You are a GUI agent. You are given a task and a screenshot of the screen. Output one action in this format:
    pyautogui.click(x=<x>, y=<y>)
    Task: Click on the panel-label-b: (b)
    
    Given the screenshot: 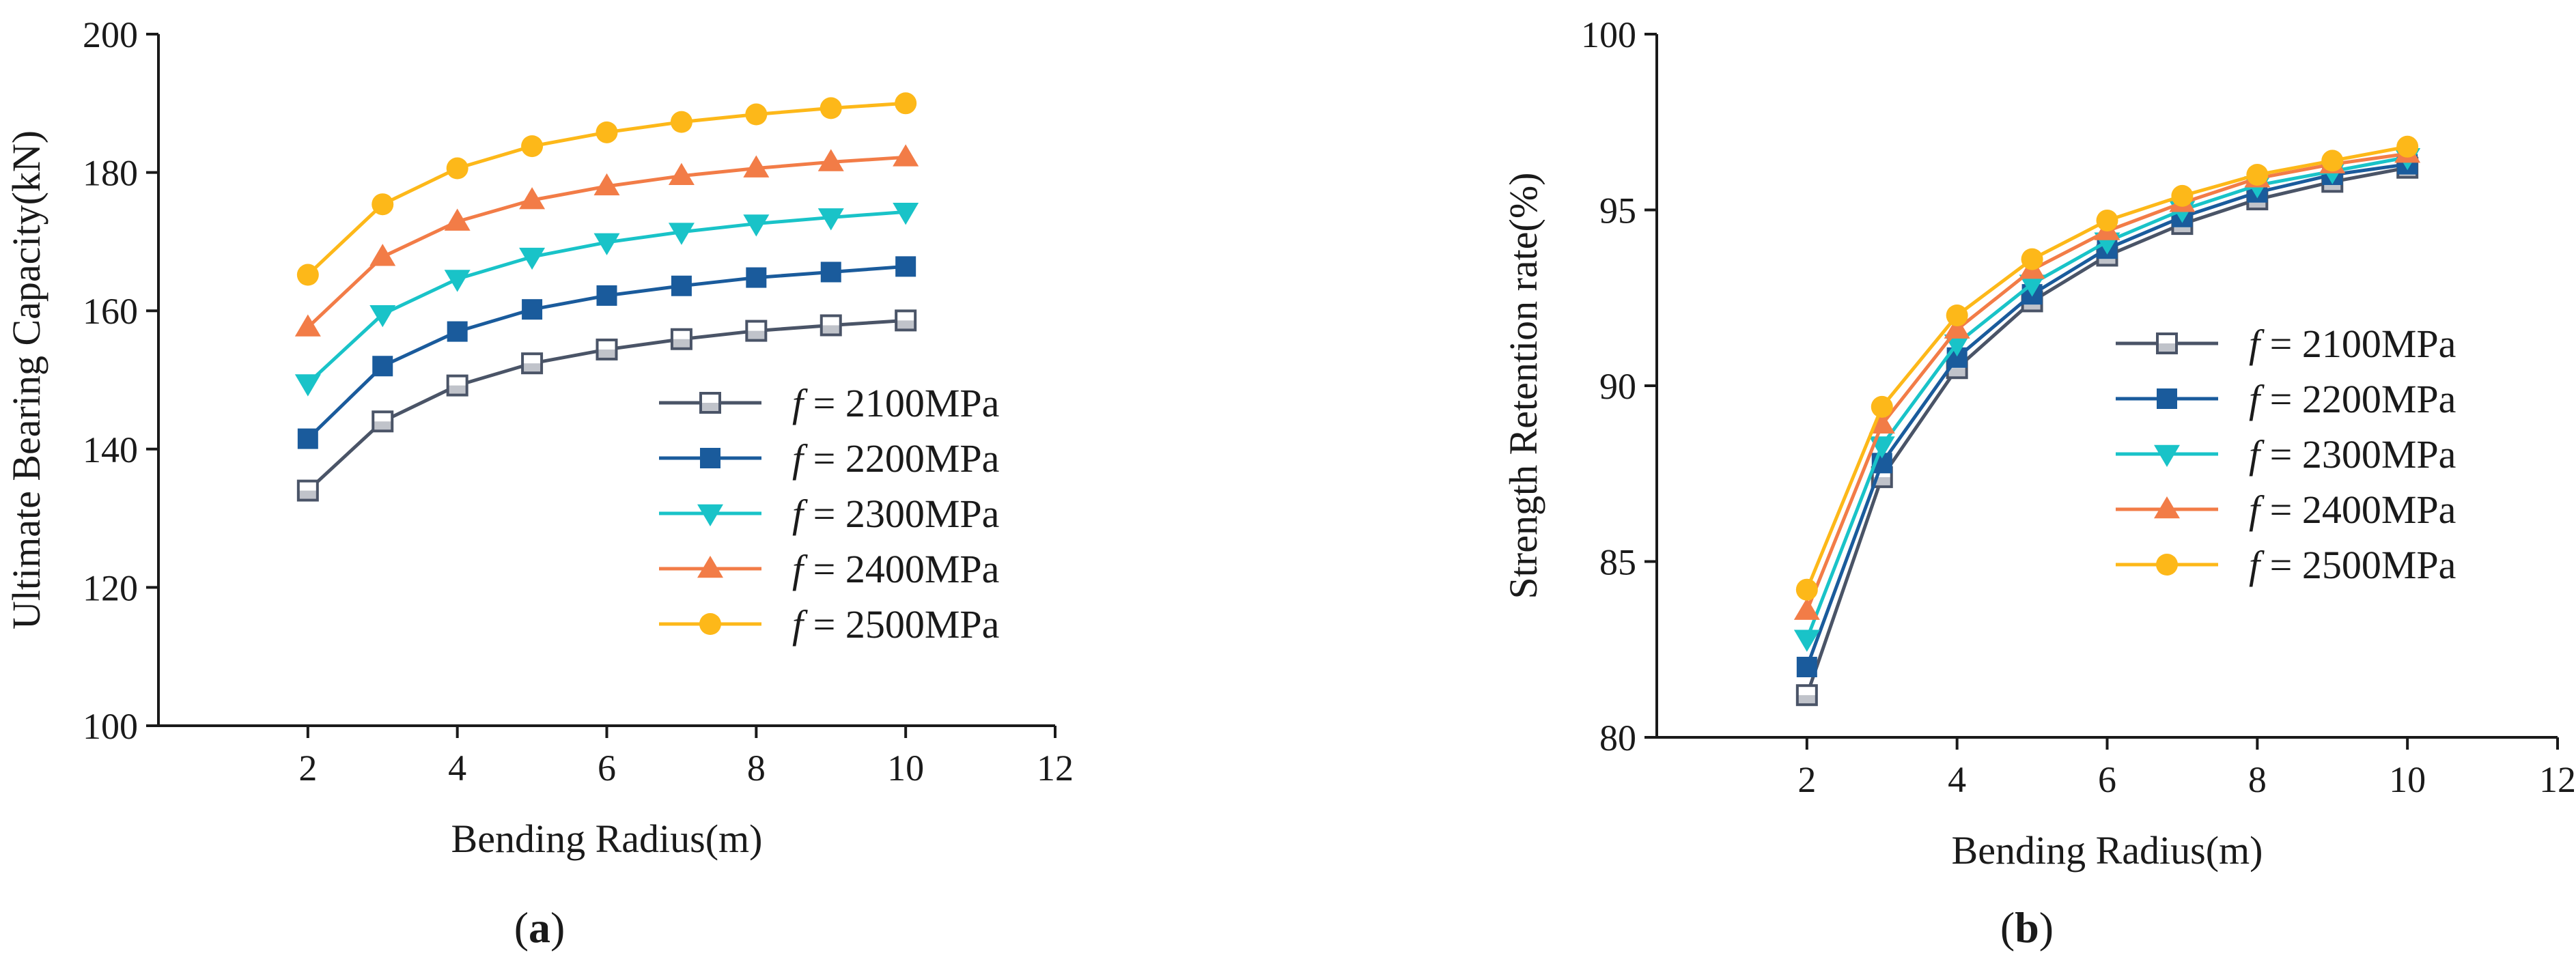 What is the action you would take?
    pyautogui.click(x=2027, y=927)
    